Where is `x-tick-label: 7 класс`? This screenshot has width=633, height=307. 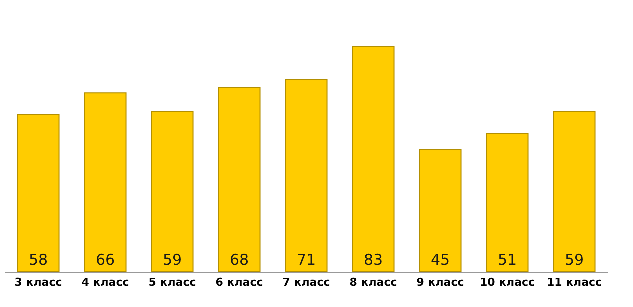
x-tick-label: 7 класс is located at coordinates (306, 283).